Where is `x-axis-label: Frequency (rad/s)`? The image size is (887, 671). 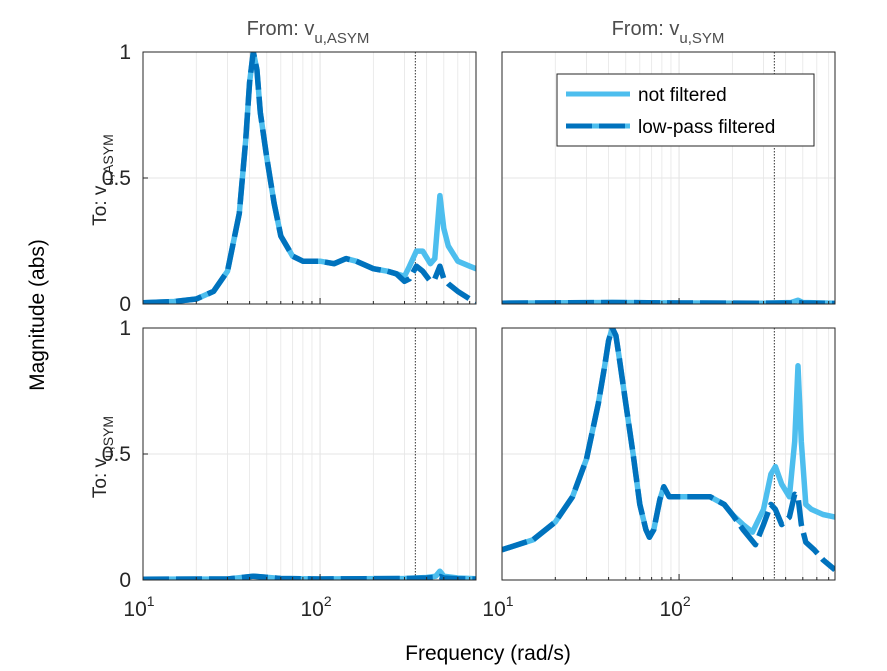
x-axis-label: Frequency (rad/s) is located at coordinates (488, 653).